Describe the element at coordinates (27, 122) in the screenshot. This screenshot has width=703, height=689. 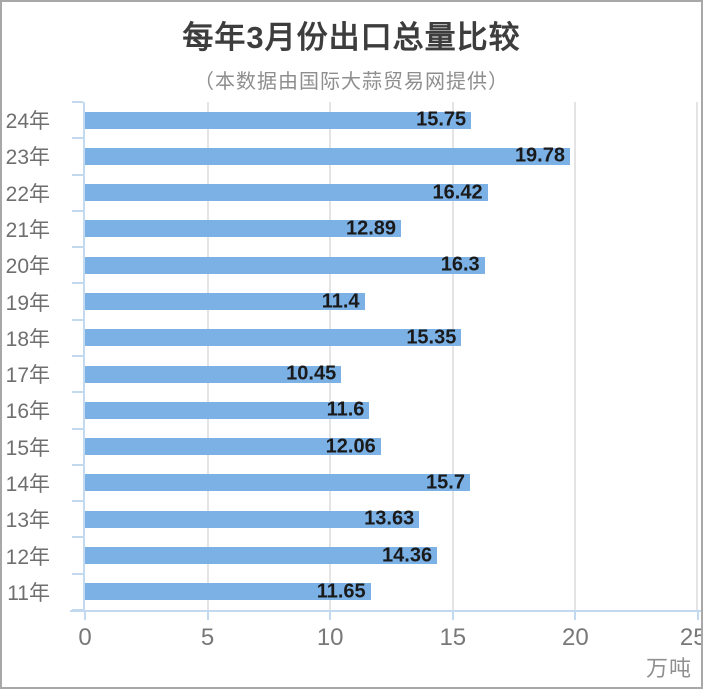
I see `y-axis-label: 24年` at that location.